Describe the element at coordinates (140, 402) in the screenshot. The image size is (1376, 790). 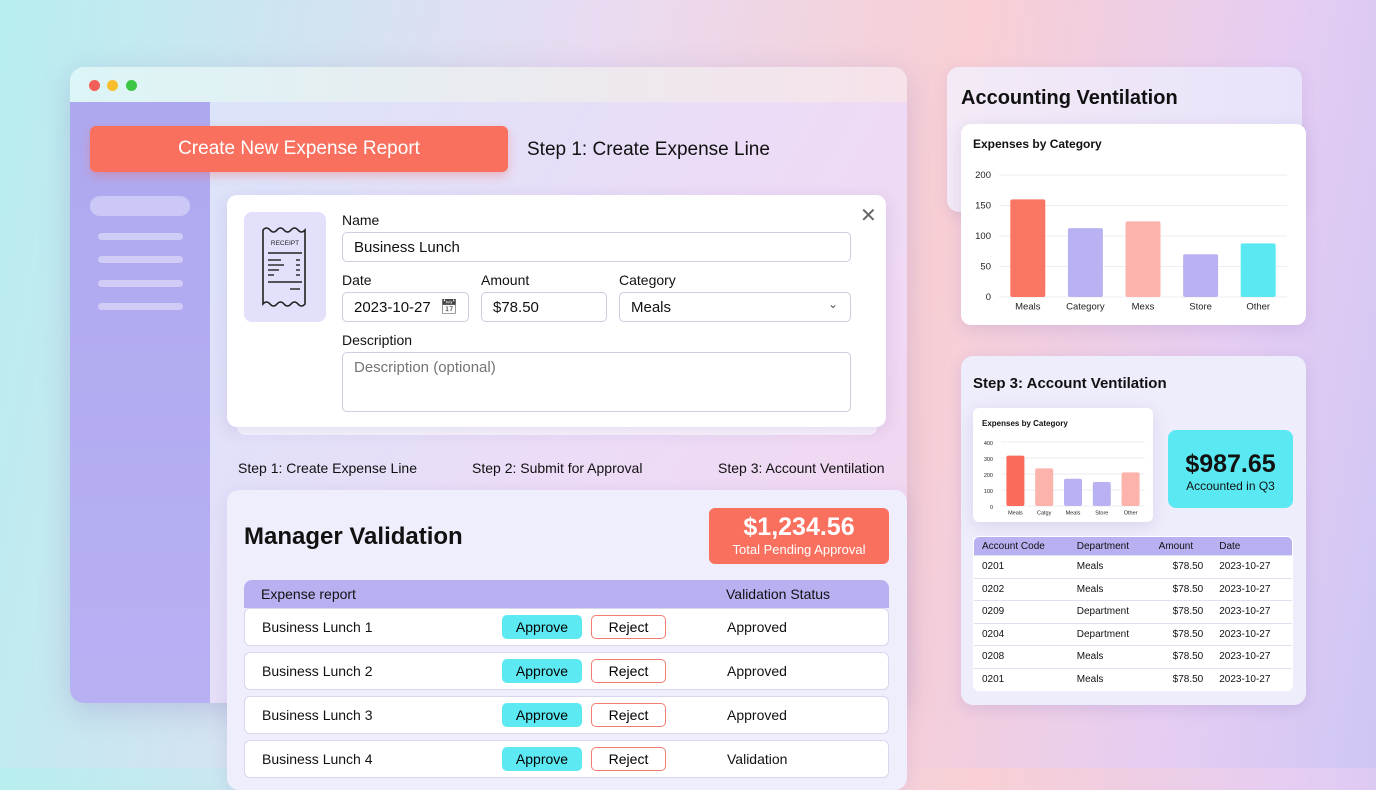
I see `sidebar` at that location.